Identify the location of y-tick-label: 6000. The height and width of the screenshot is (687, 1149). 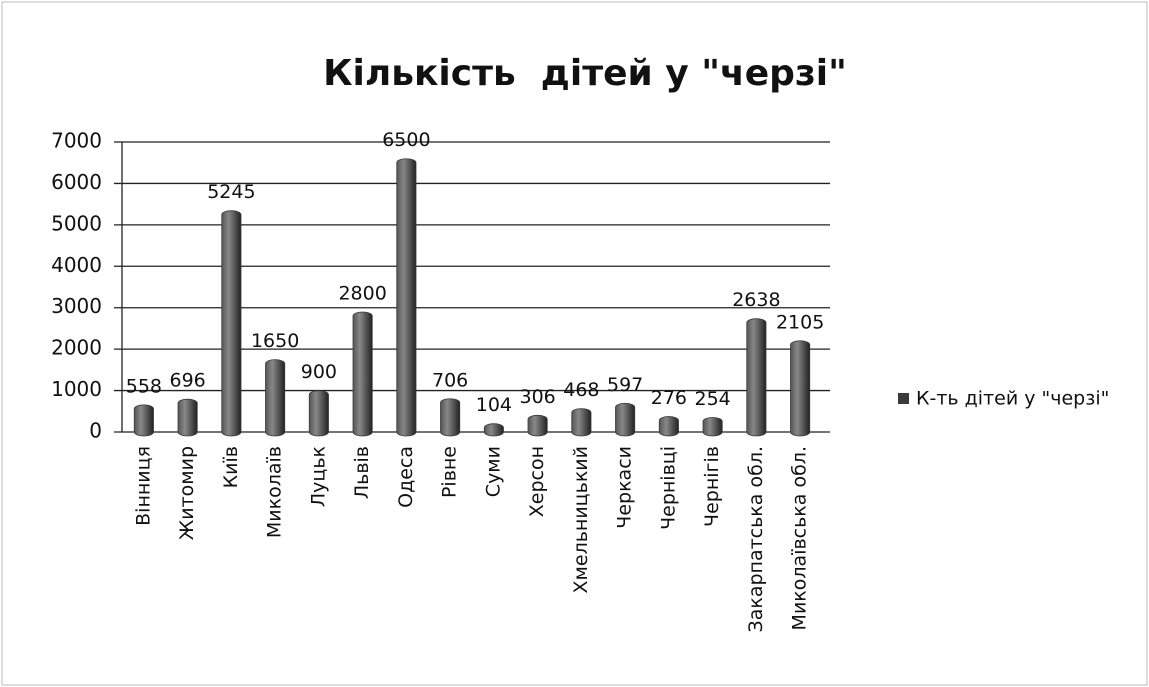
(76, 182).